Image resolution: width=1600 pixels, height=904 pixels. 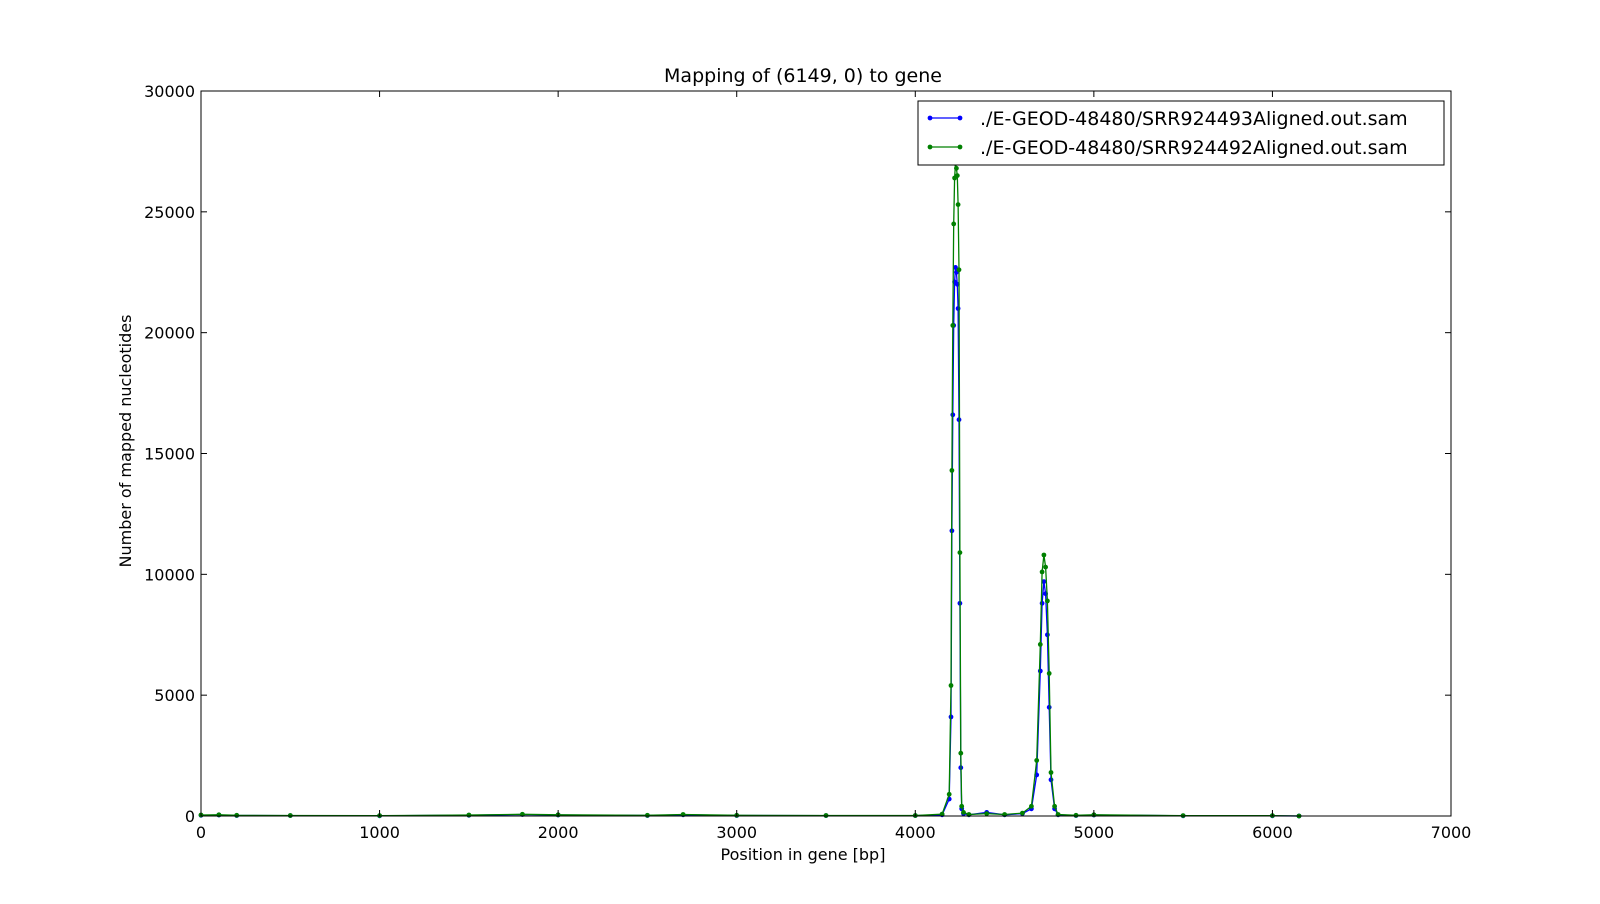 What do you see at coordinates (190, 816) in the screenshot?
I see `y-tick-label: 0` at bounding box center [190, 816].